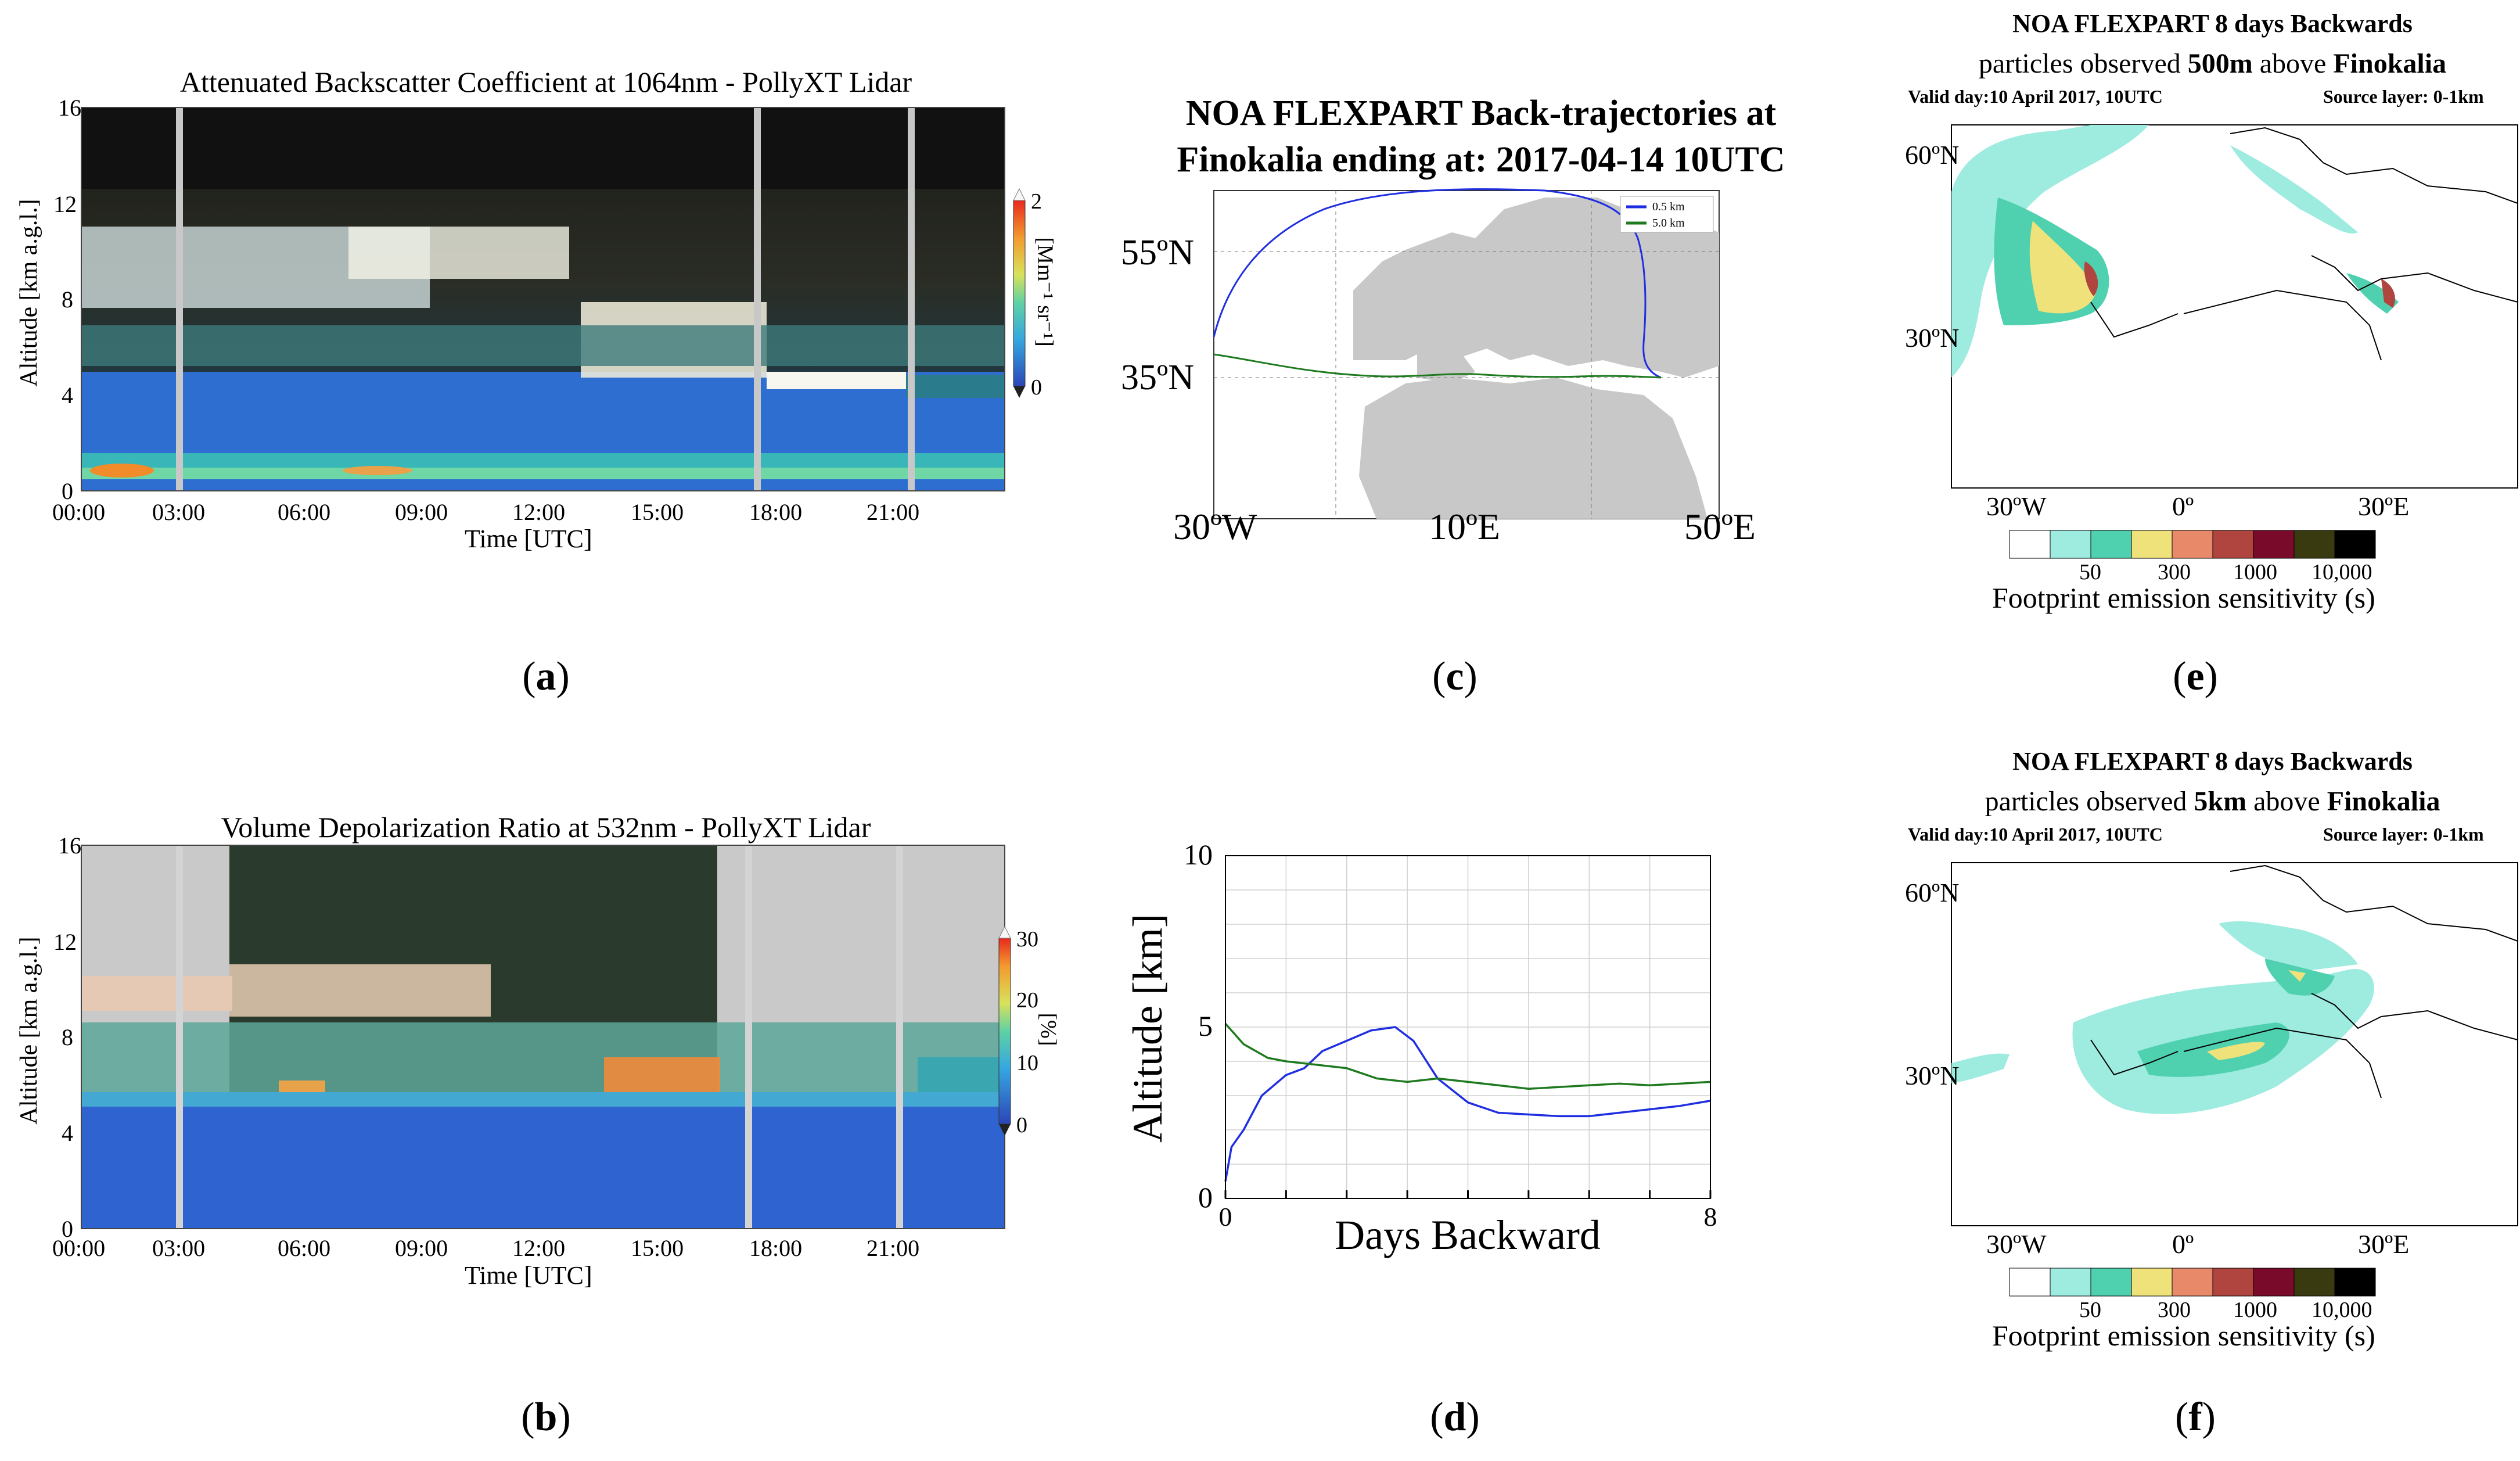 Image resolution: width=2520 pixels, height=1461 pixels. I want to click on footprint-scale-e, so click(2192, 544).